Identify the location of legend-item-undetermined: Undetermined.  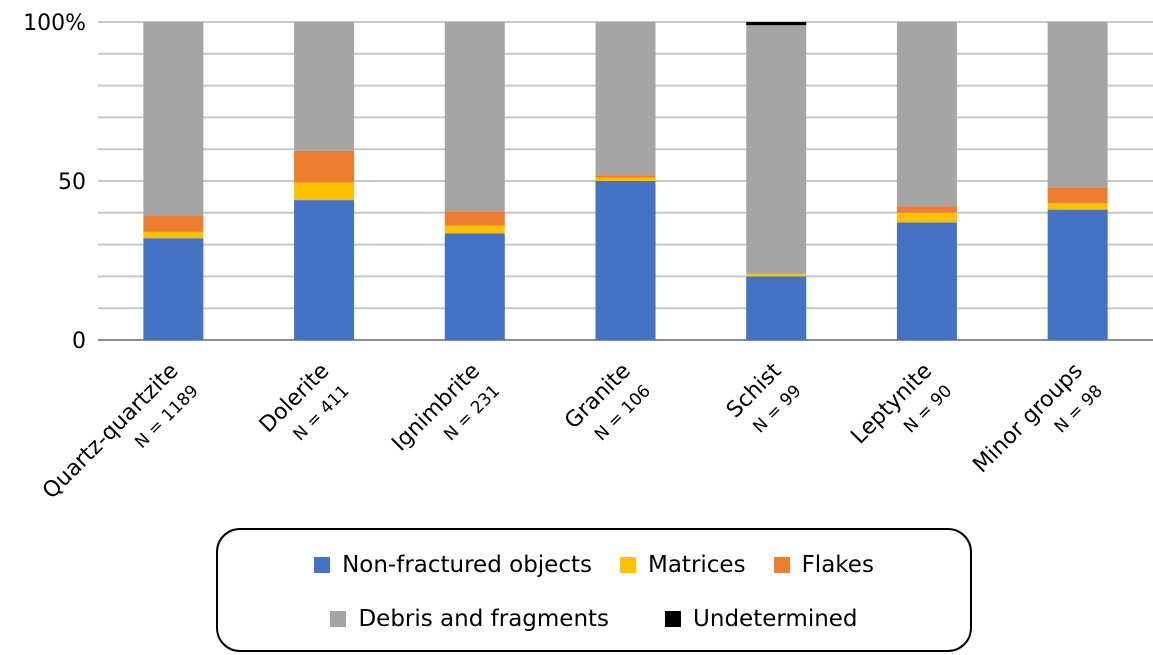
(761, 619).